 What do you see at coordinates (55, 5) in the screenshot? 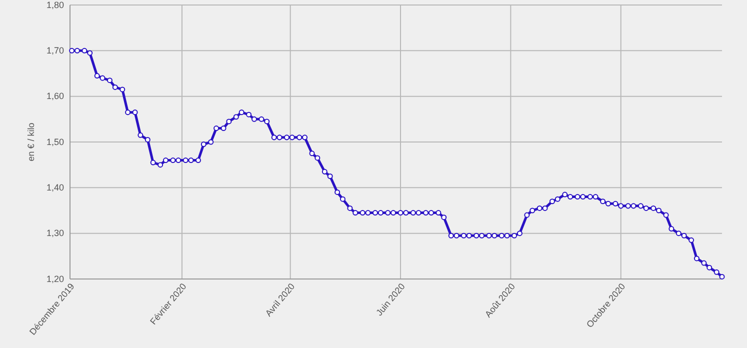
I see `y-tick-label: 1,80` at bounding box center [55, 5].